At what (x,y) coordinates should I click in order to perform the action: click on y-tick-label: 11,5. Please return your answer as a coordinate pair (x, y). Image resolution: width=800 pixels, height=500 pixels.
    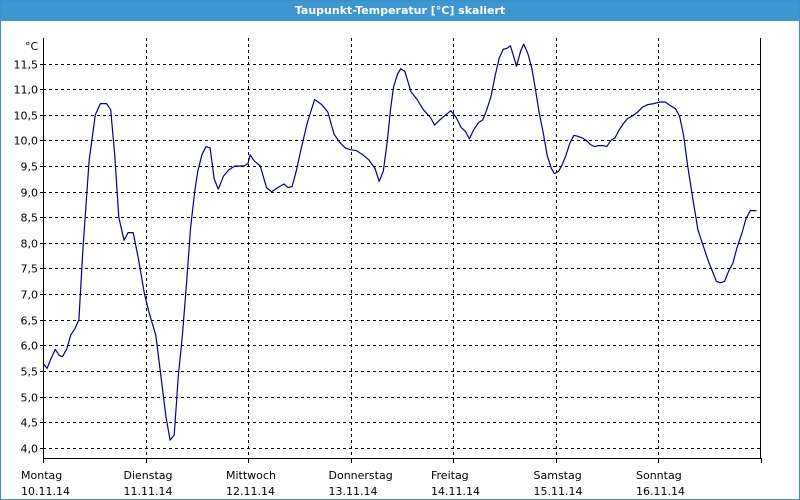
    Looking at the image, I should click on (26, 65).